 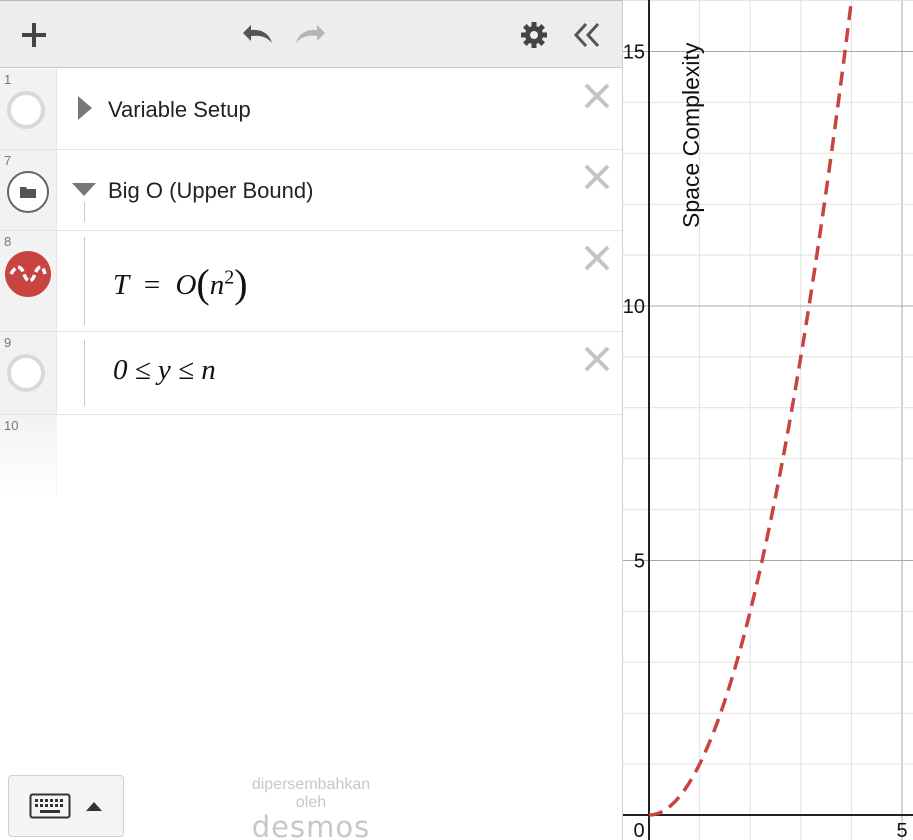 I want to click on redo-button, so click(x=312, y=35).